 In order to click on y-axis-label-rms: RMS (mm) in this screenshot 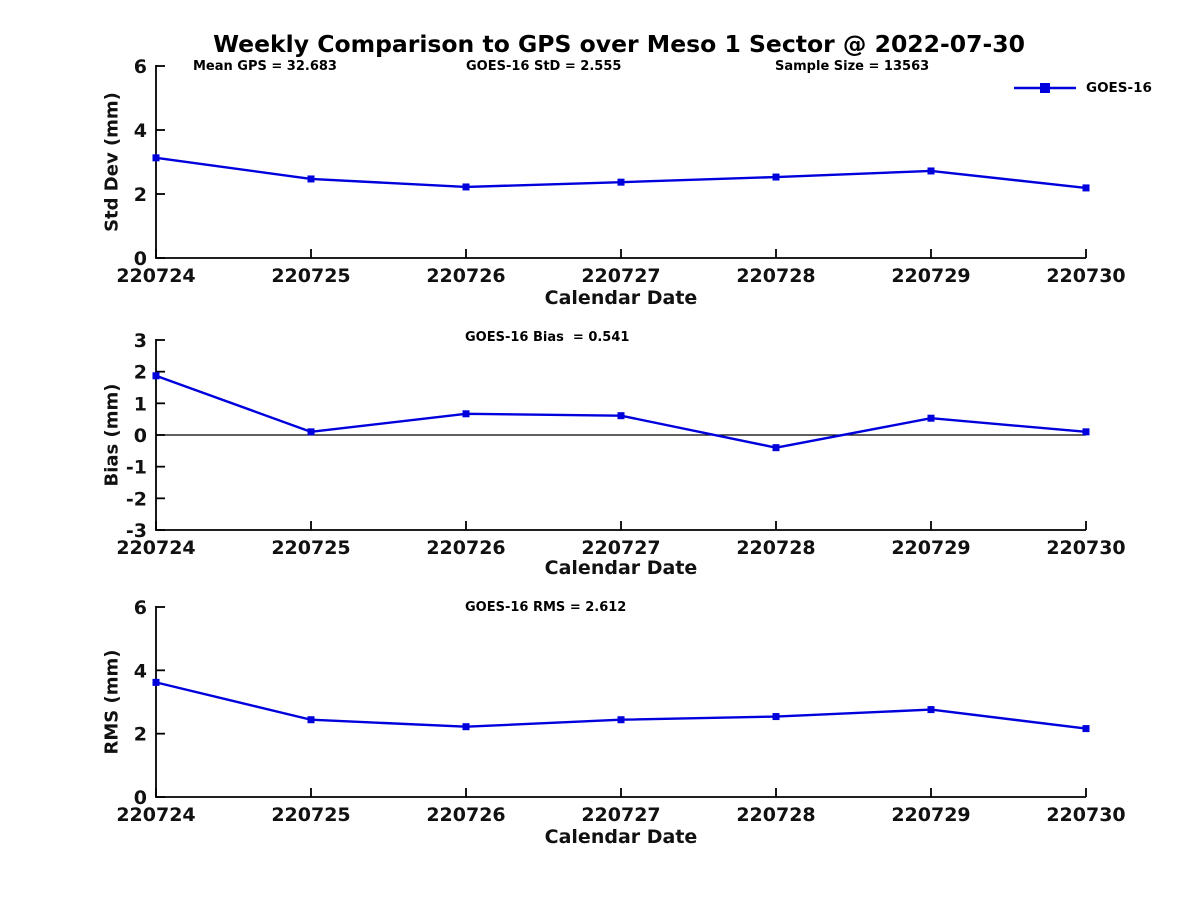, I will do `click(112, 702)`.